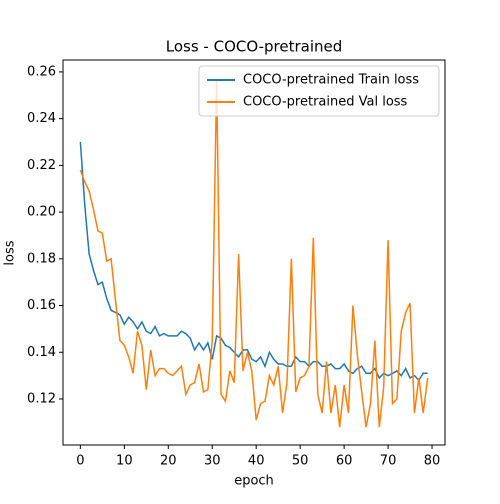  I want to click on y-tick-label: 0.14, so click(41, 352).